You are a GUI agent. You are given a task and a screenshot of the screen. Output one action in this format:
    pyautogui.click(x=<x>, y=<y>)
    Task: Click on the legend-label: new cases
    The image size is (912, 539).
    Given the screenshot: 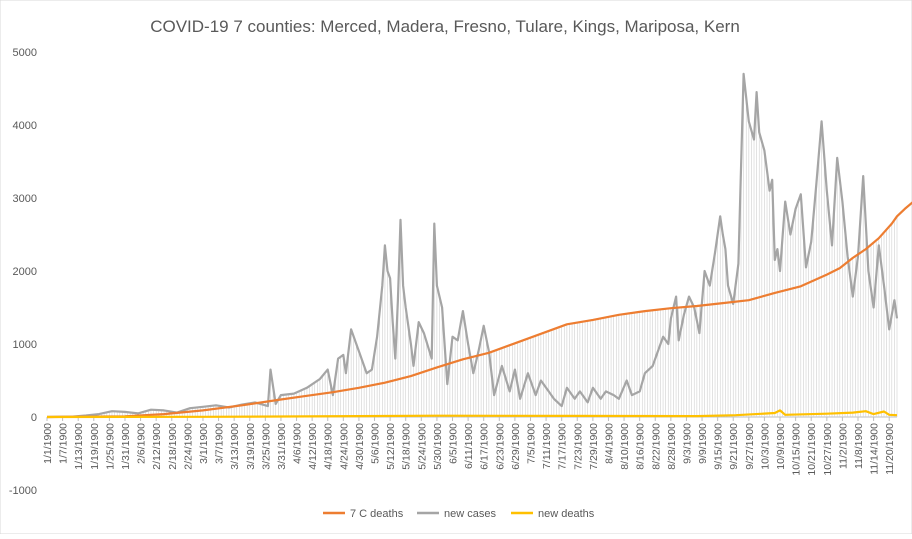 What is the action you would take?
    pyautogui.click(x=470, y=514)
    